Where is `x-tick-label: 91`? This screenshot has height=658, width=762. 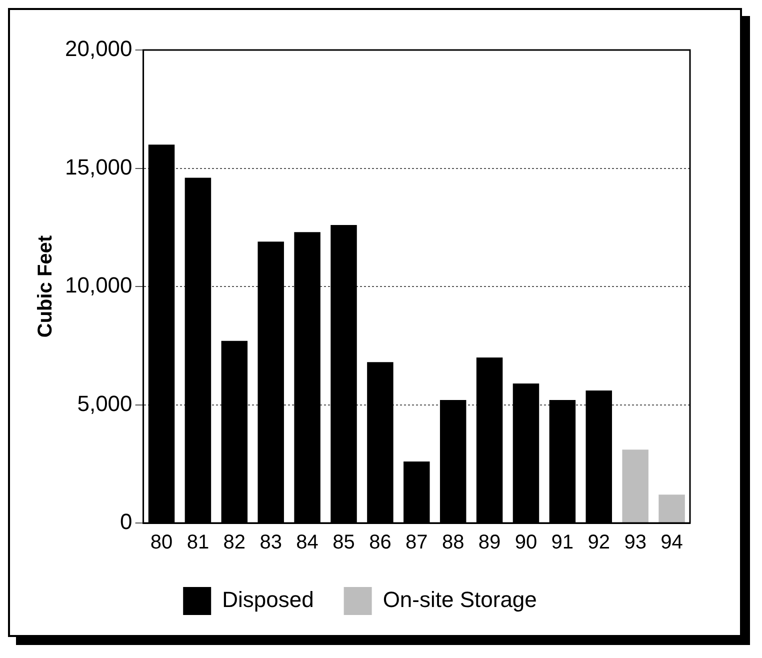
x-tick-label: 91 is located at coordinates (562, 543).